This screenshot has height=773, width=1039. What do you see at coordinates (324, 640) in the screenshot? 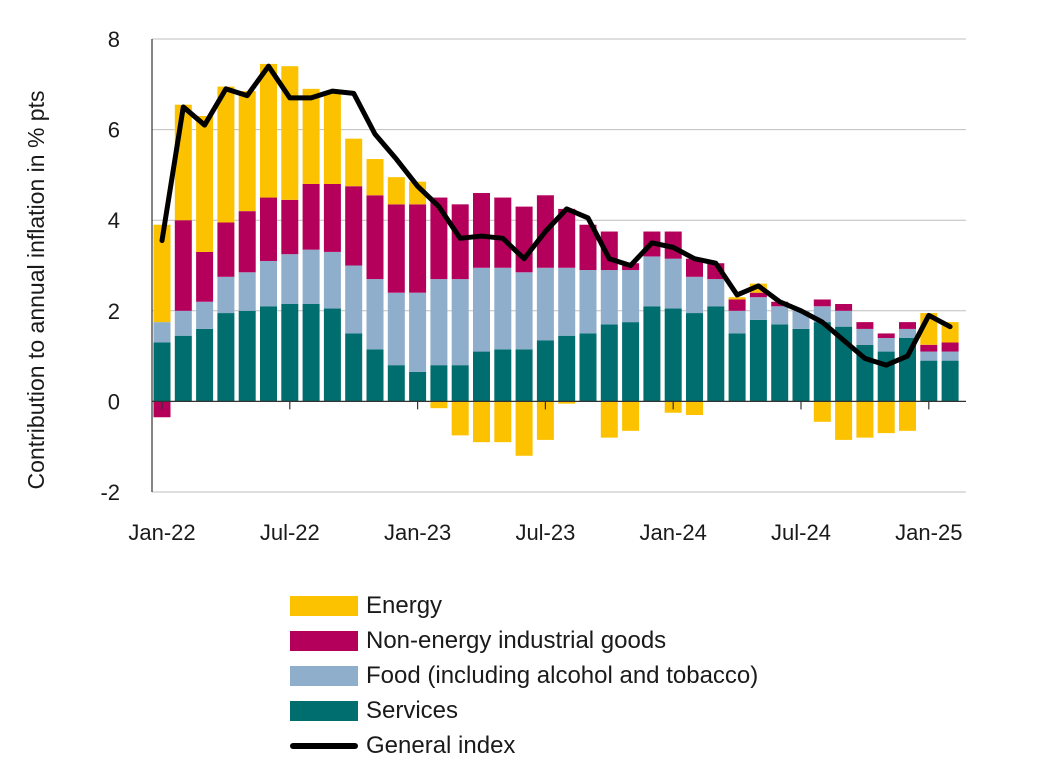
I see `legend-swatch-non-energy-goods` at bounding box center [324, 640].